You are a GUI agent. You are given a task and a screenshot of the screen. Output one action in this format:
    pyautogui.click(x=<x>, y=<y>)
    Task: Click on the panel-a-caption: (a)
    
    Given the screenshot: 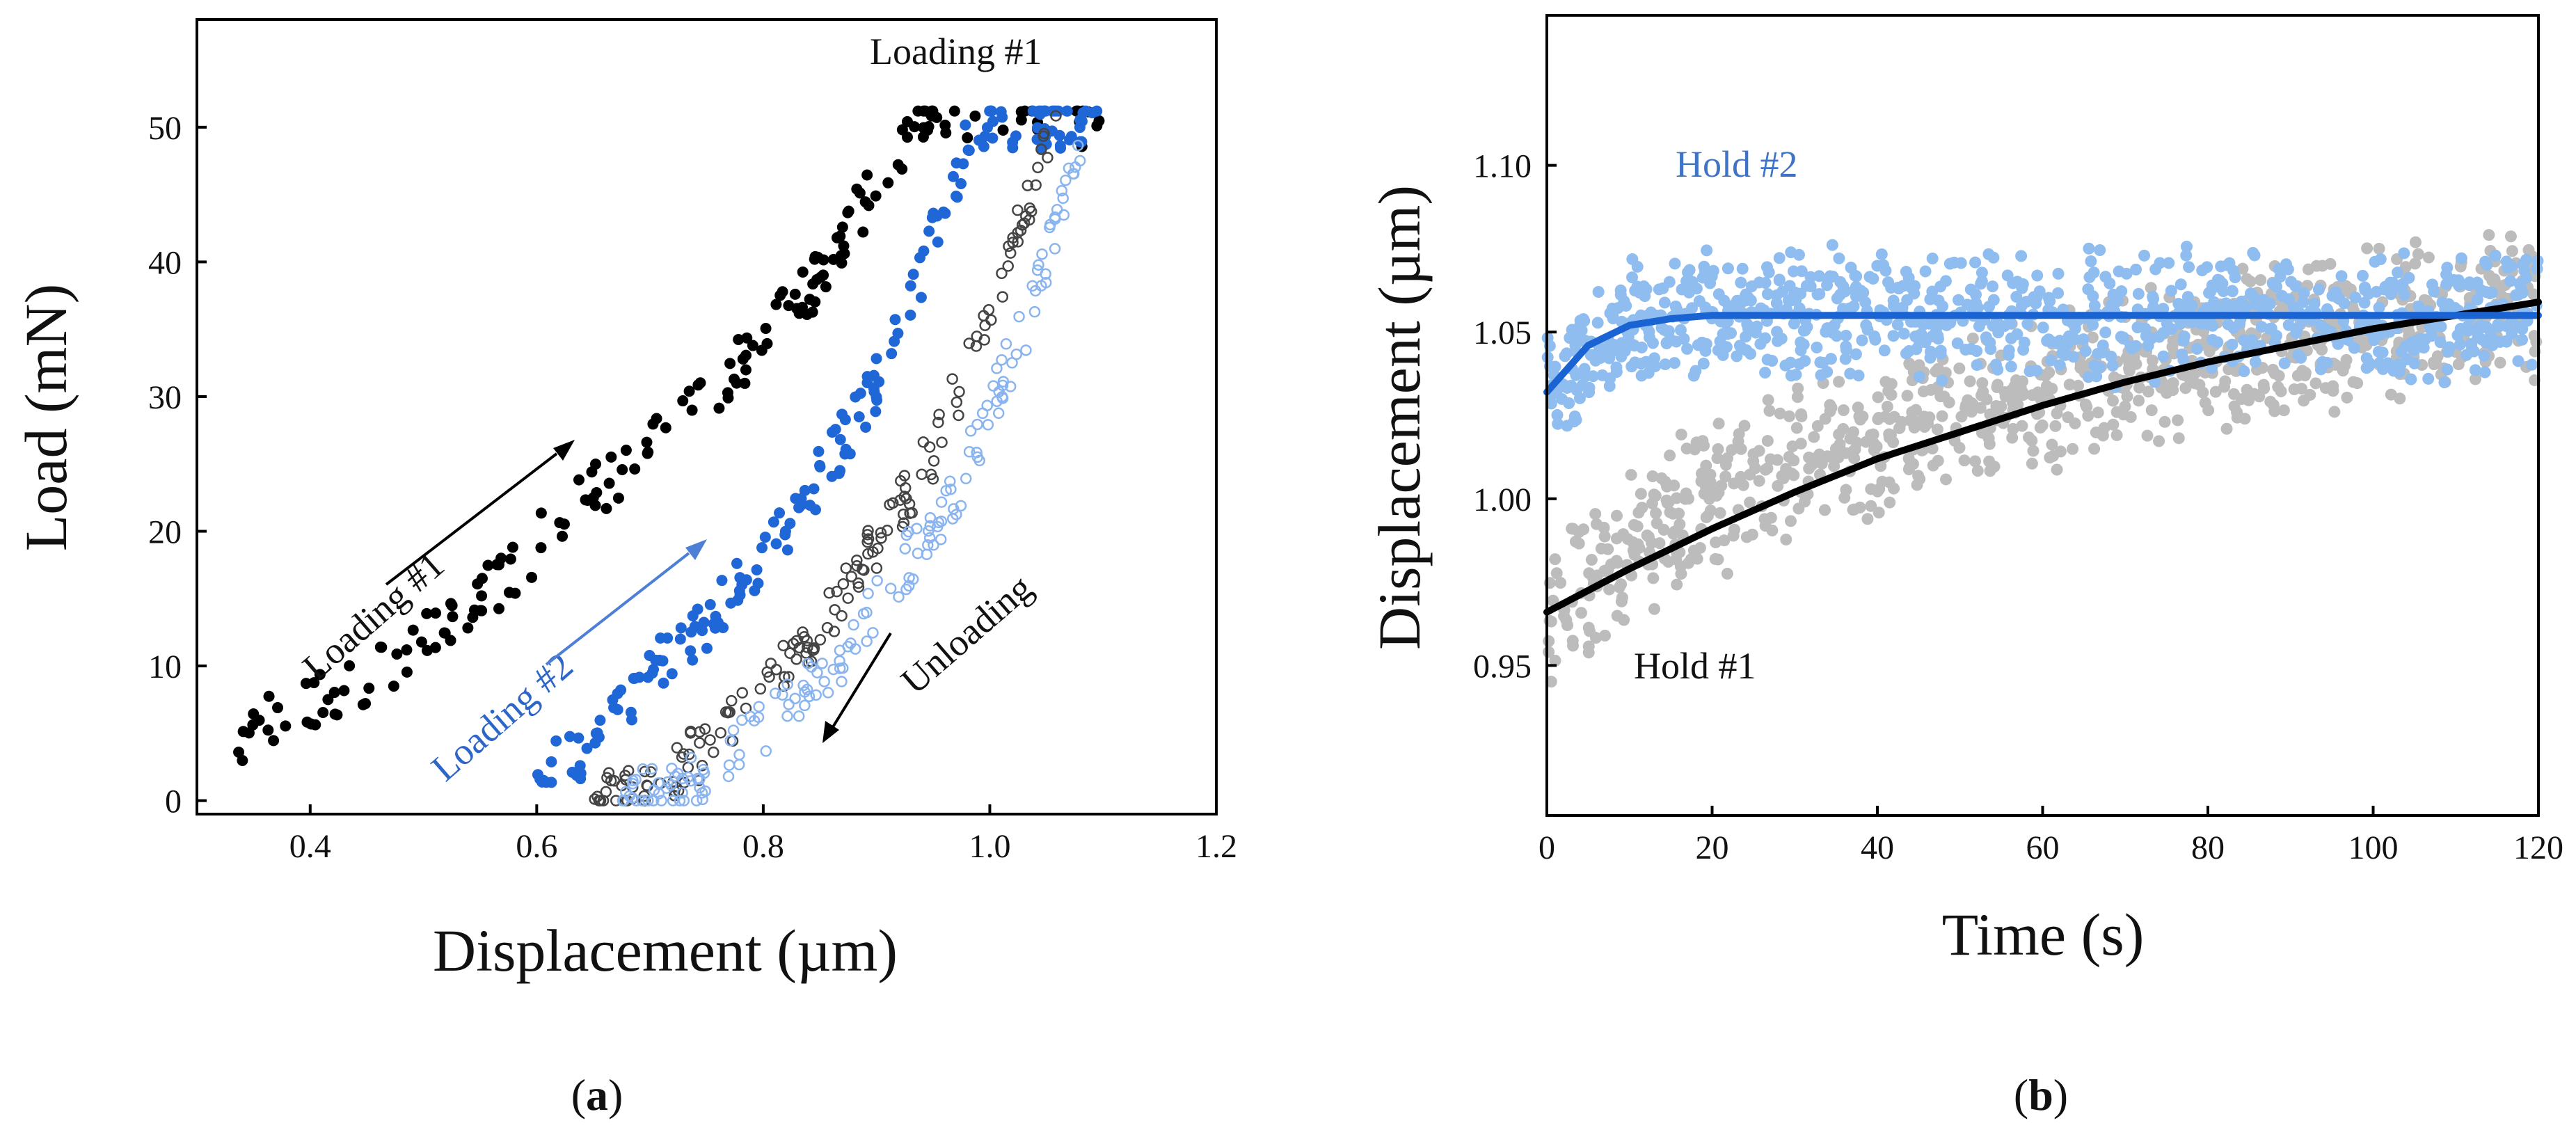 What is the action you would take?
    pyautogui.click(x=597, y=1095)
    